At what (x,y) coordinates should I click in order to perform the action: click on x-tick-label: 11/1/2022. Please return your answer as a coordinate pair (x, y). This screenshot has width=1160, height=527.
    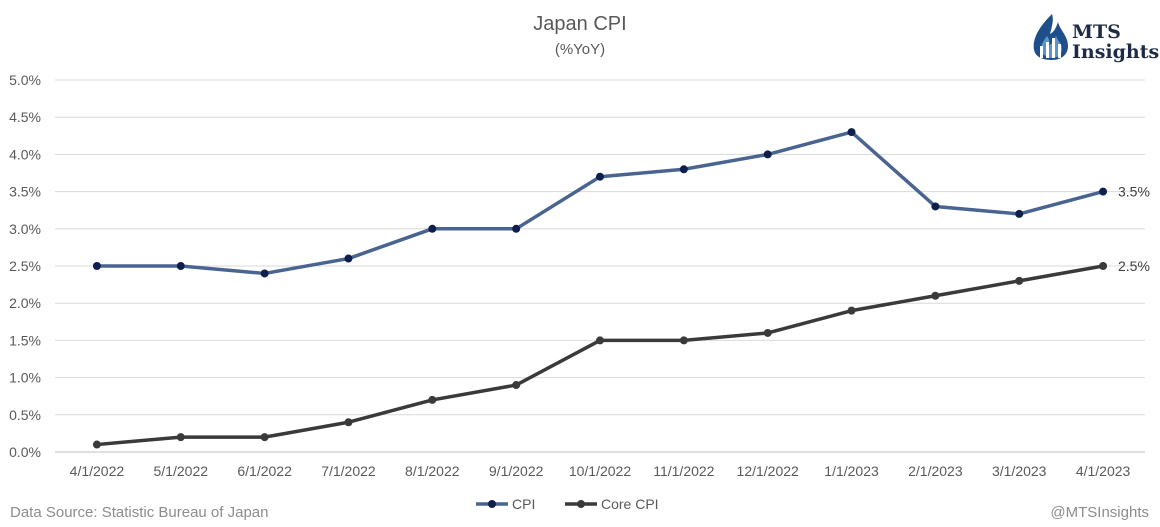
    Looking at the image, I should click on (683, 471).